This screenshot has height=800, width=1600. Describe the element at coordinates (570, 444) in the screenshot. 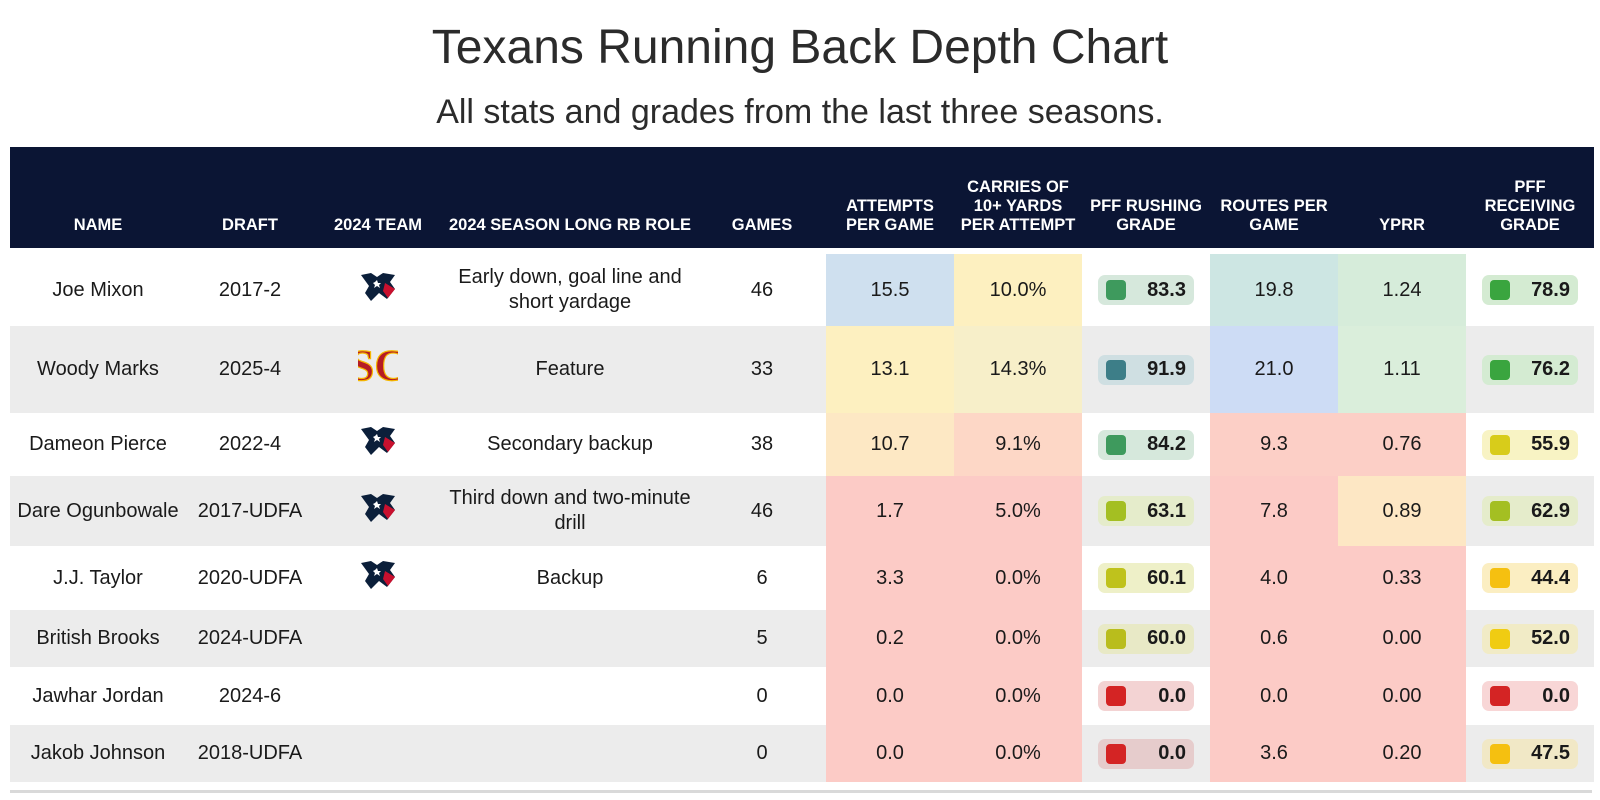

I see `role-cell: Secondary backup` at that location.